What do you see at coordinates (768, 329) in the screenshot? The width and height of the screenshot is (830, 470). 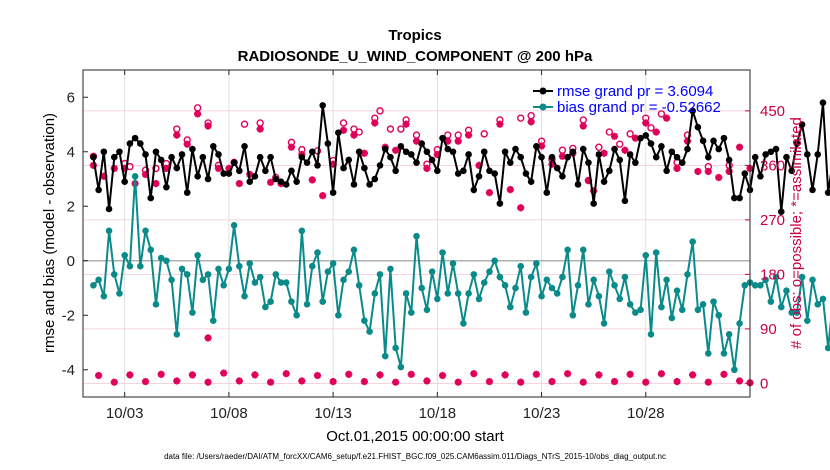 I see `y2-tick-label: 90` at bounding box center [768, 329].